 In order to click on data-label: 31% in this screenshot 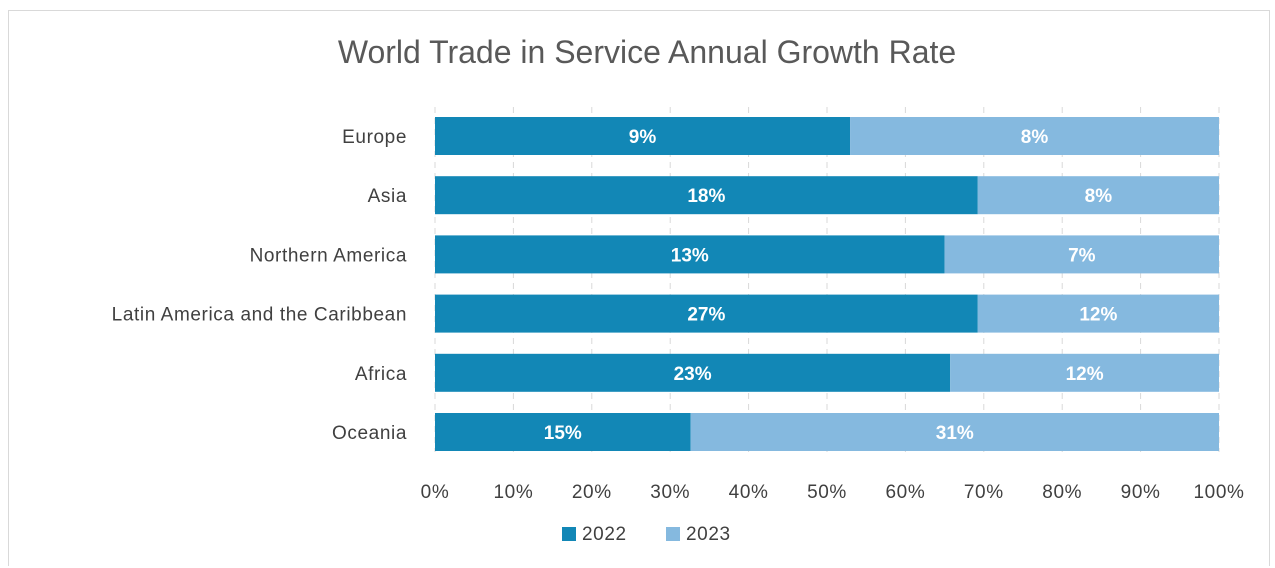, I will do `click(955, 433)`.